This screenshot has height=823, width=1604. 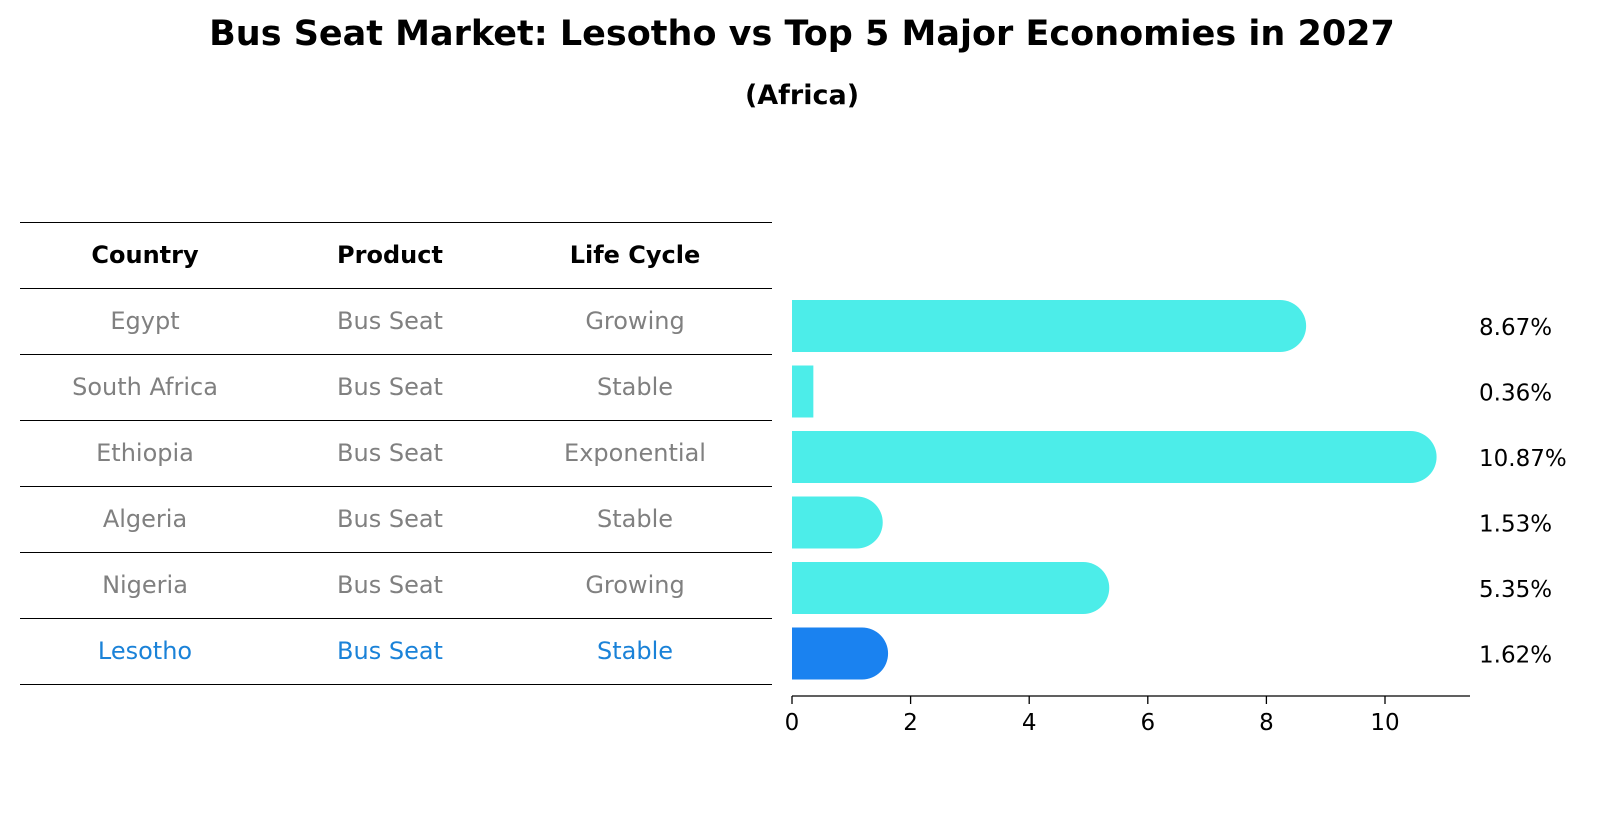 I want to click on chart-subtitle: (Africa), so click(x=802, y=95).